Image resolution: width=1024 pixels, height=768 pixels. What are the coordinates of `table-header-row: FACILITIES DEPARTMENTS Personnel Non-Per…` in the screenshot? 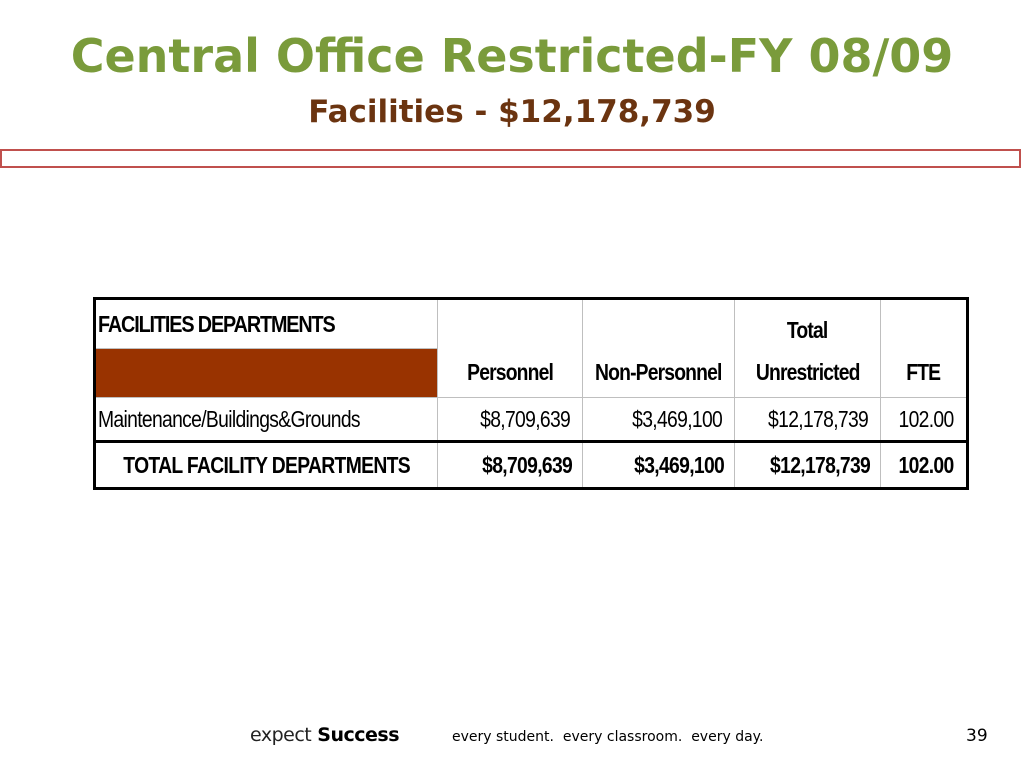 It's located at (531, 348).